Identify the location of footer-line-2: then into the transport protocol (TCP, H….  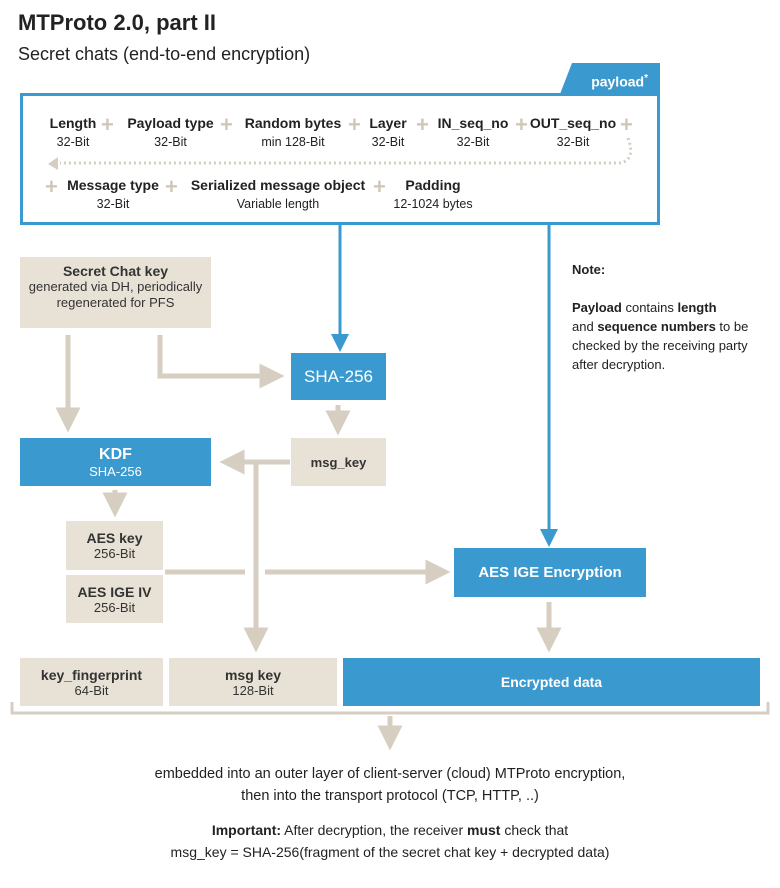
(390, 796).